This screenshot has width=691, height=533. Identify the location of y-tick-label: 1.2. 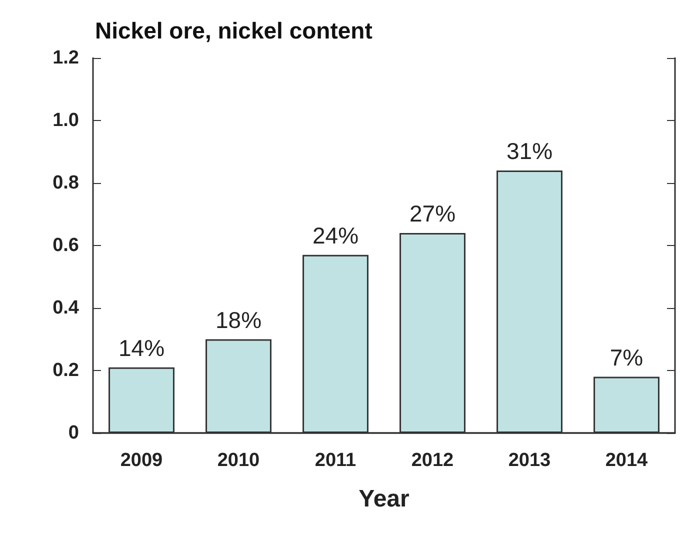
(65, 58).